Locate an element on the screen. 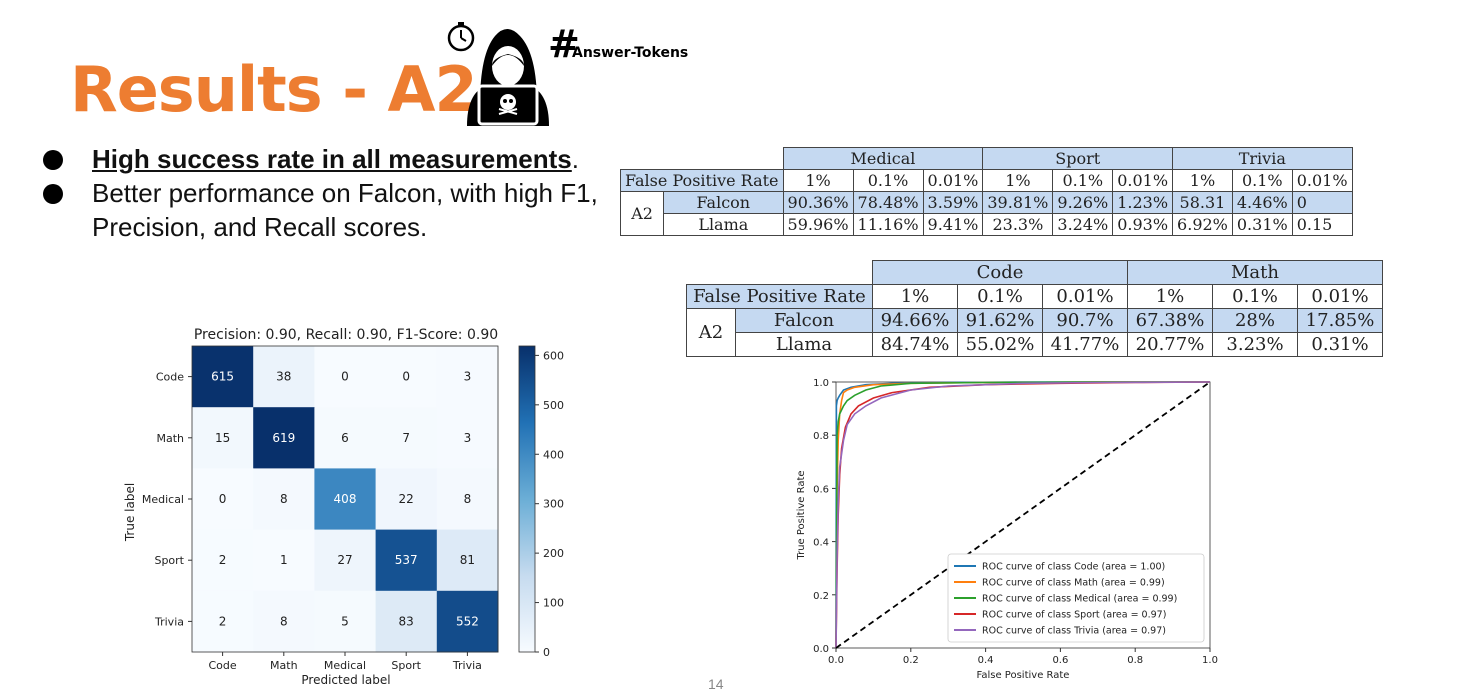 The width and height of the screenshot is (1467, 692). x-tick-label: 0.0 is located at coordinates (836, 660).